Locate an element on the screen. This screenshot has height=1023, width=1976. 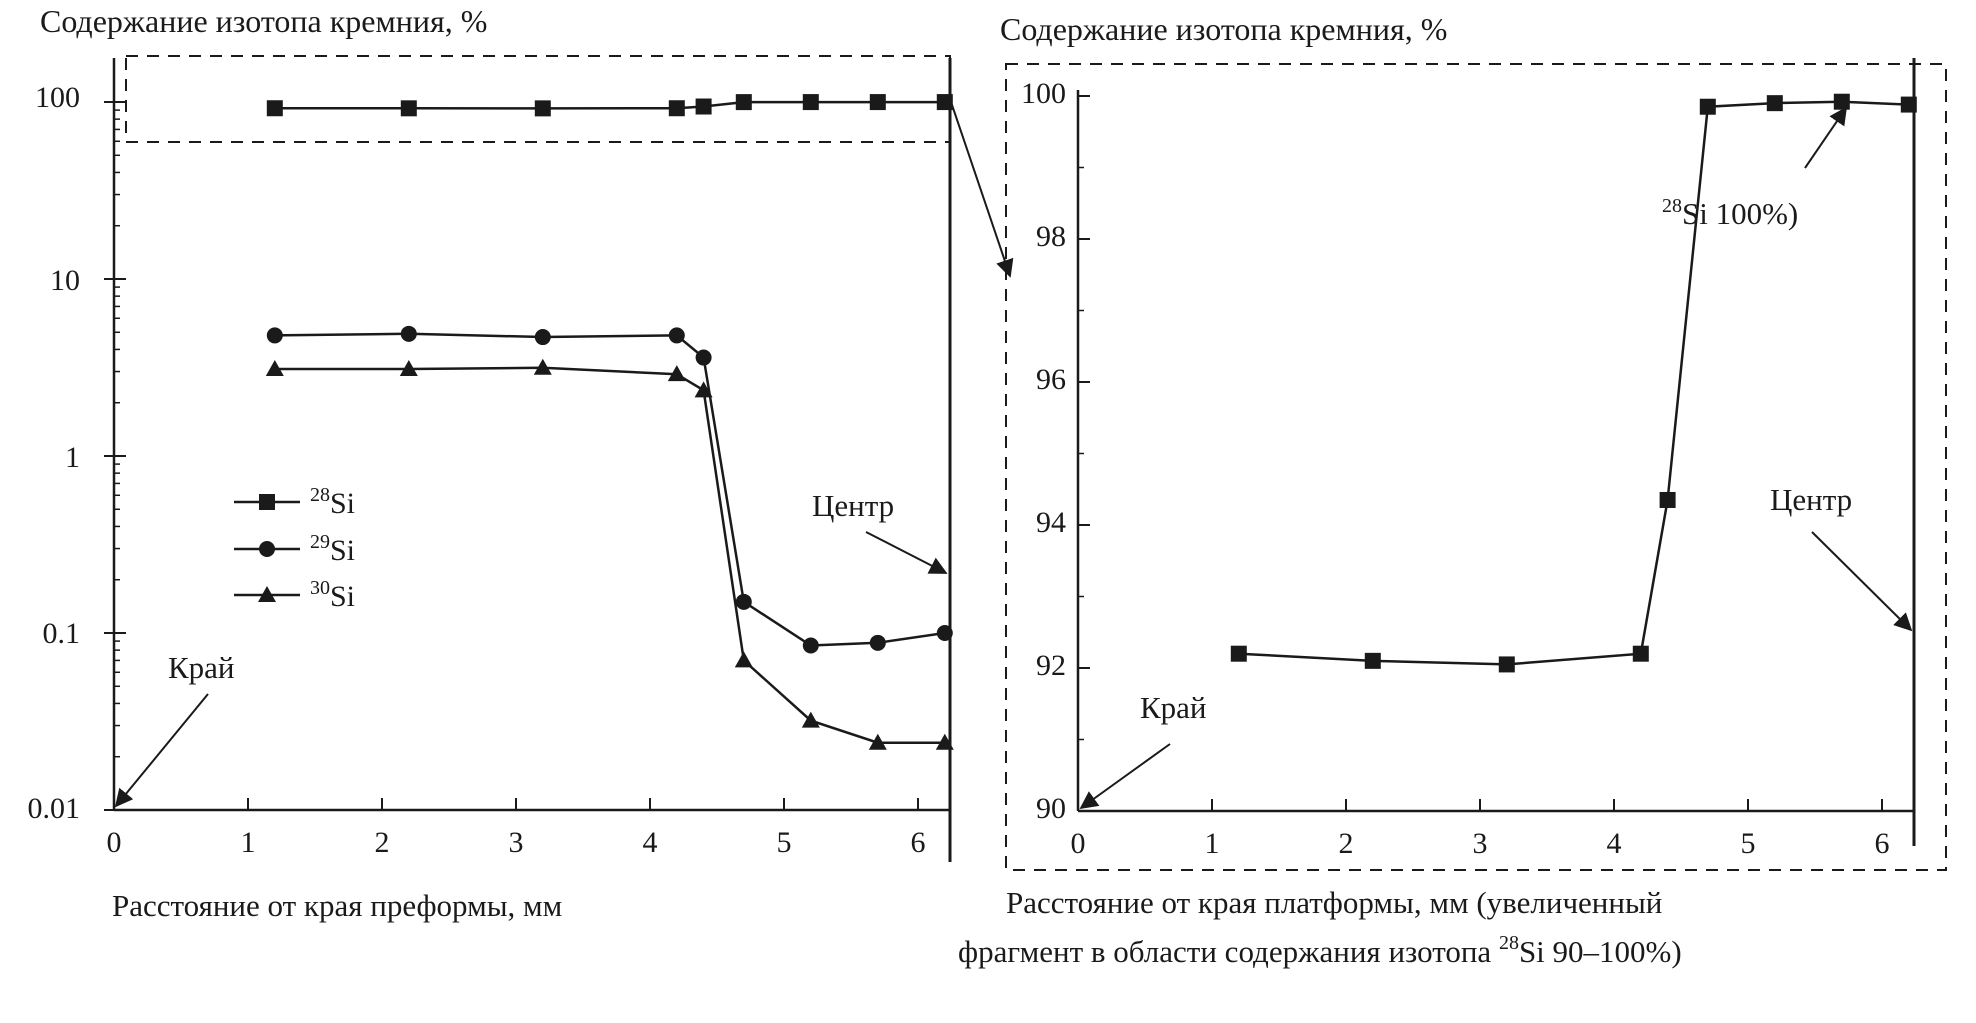
left-xtick-label: 5 is located at coordinates (784, 842).